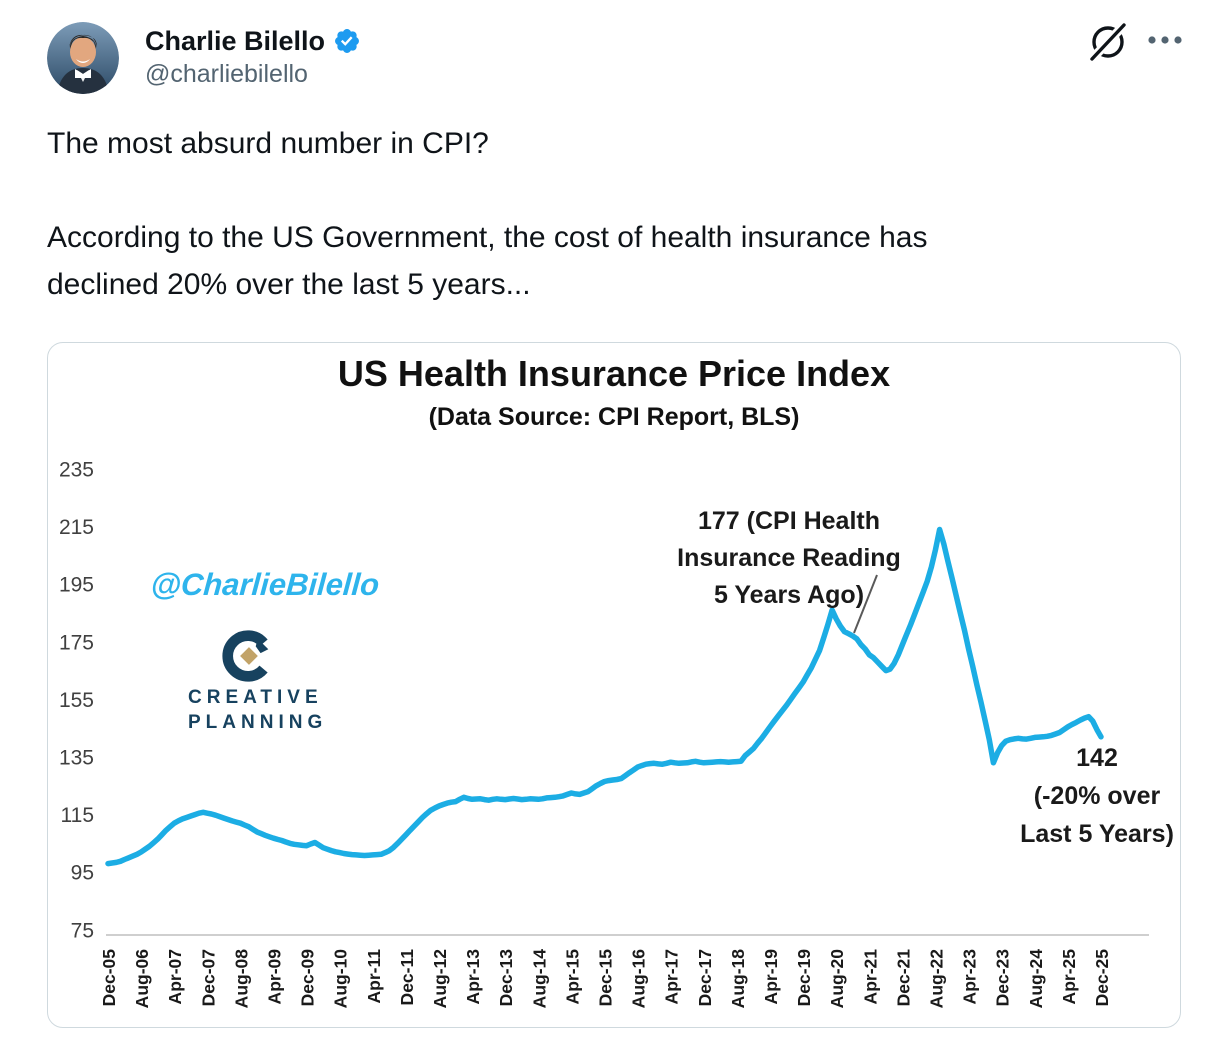  I want to click on watermark-charliebilello: @CharlieBilello, so click(265, 584).